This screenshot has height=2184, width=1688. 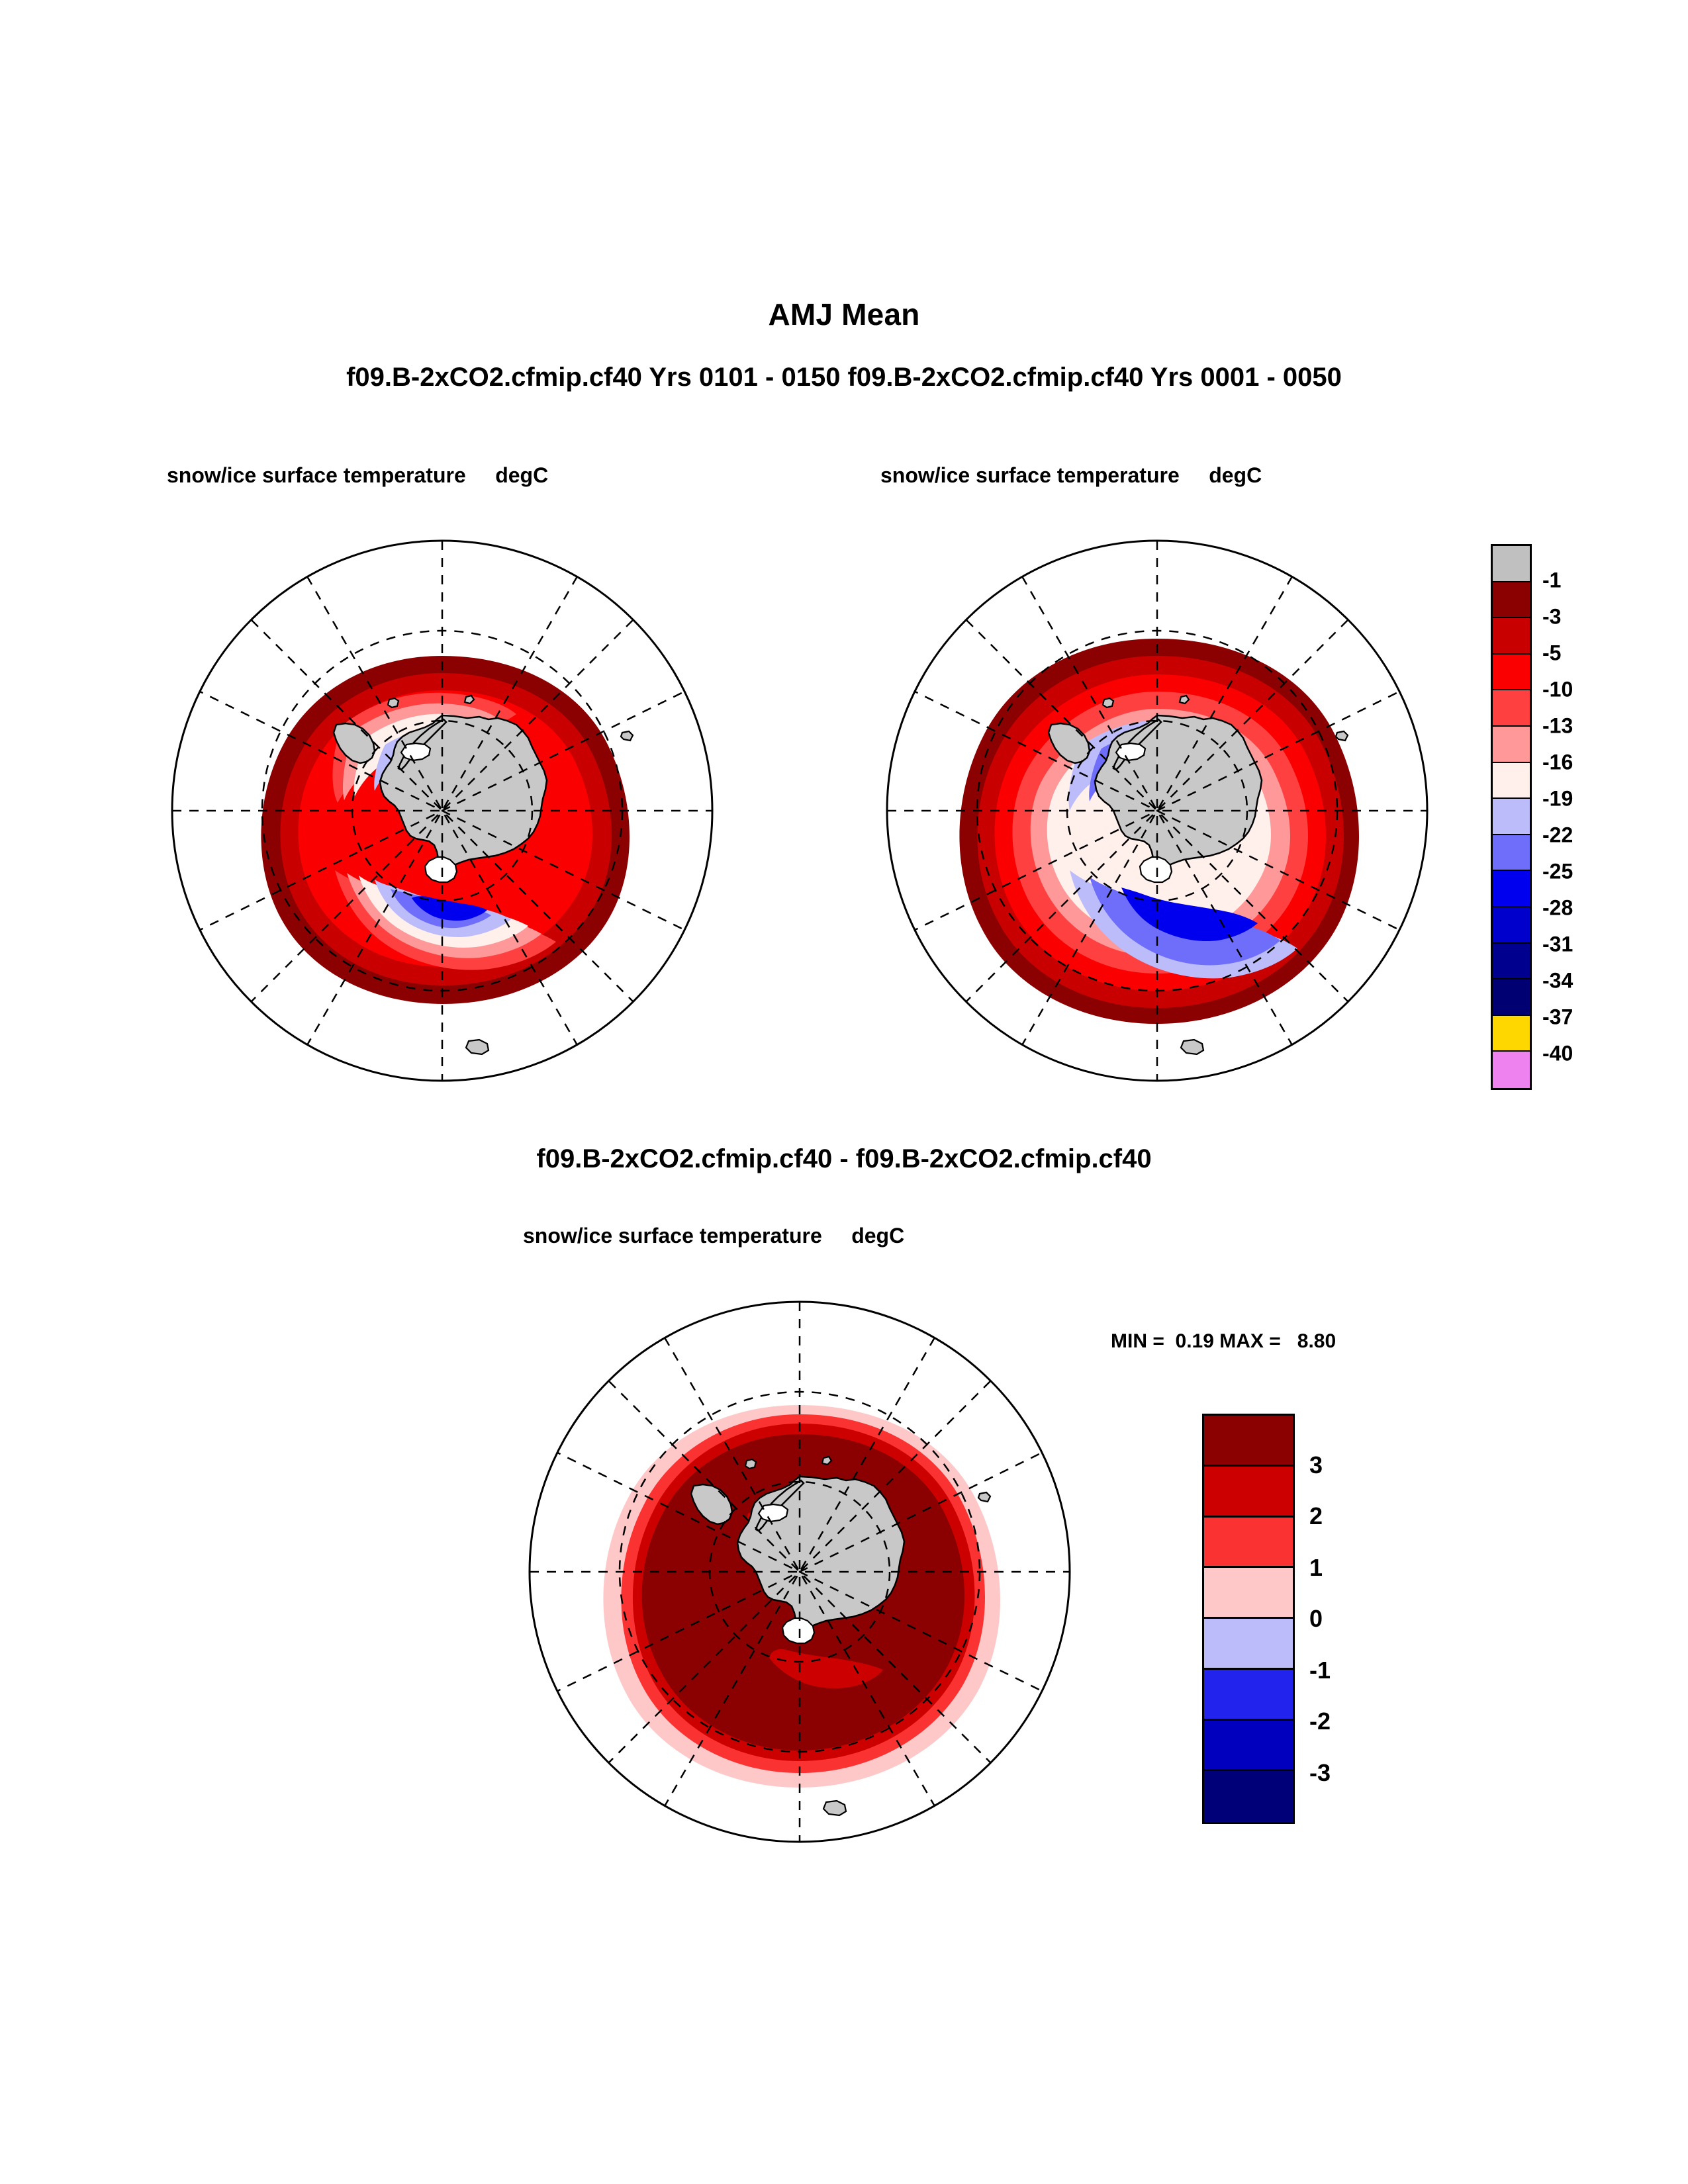 I want to click on graticule-meridians-difference, so click(x=800, y=1572).